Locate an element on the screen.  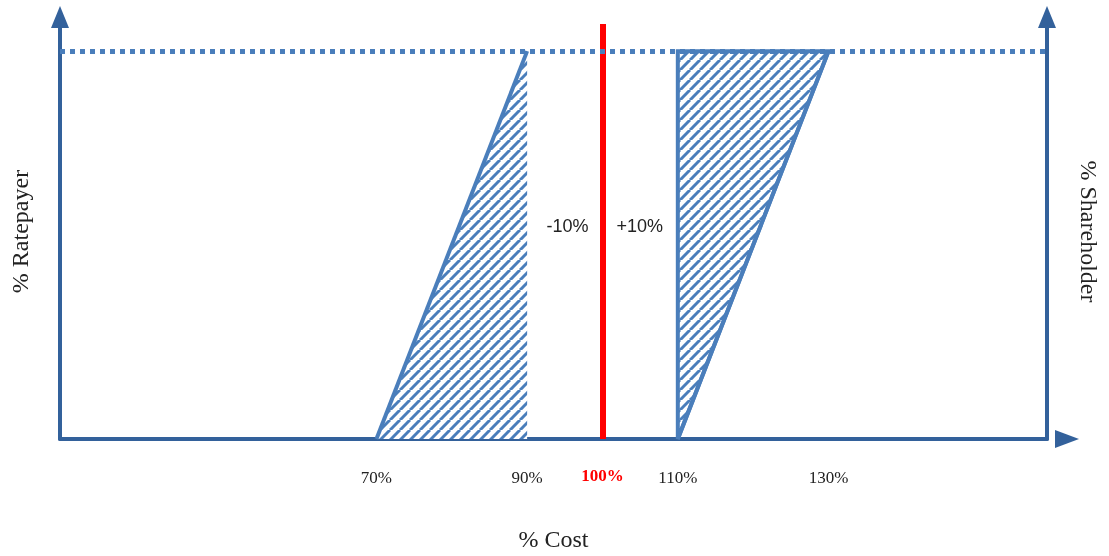
x-tick-label: 70% is located at coordinates (376, 477).